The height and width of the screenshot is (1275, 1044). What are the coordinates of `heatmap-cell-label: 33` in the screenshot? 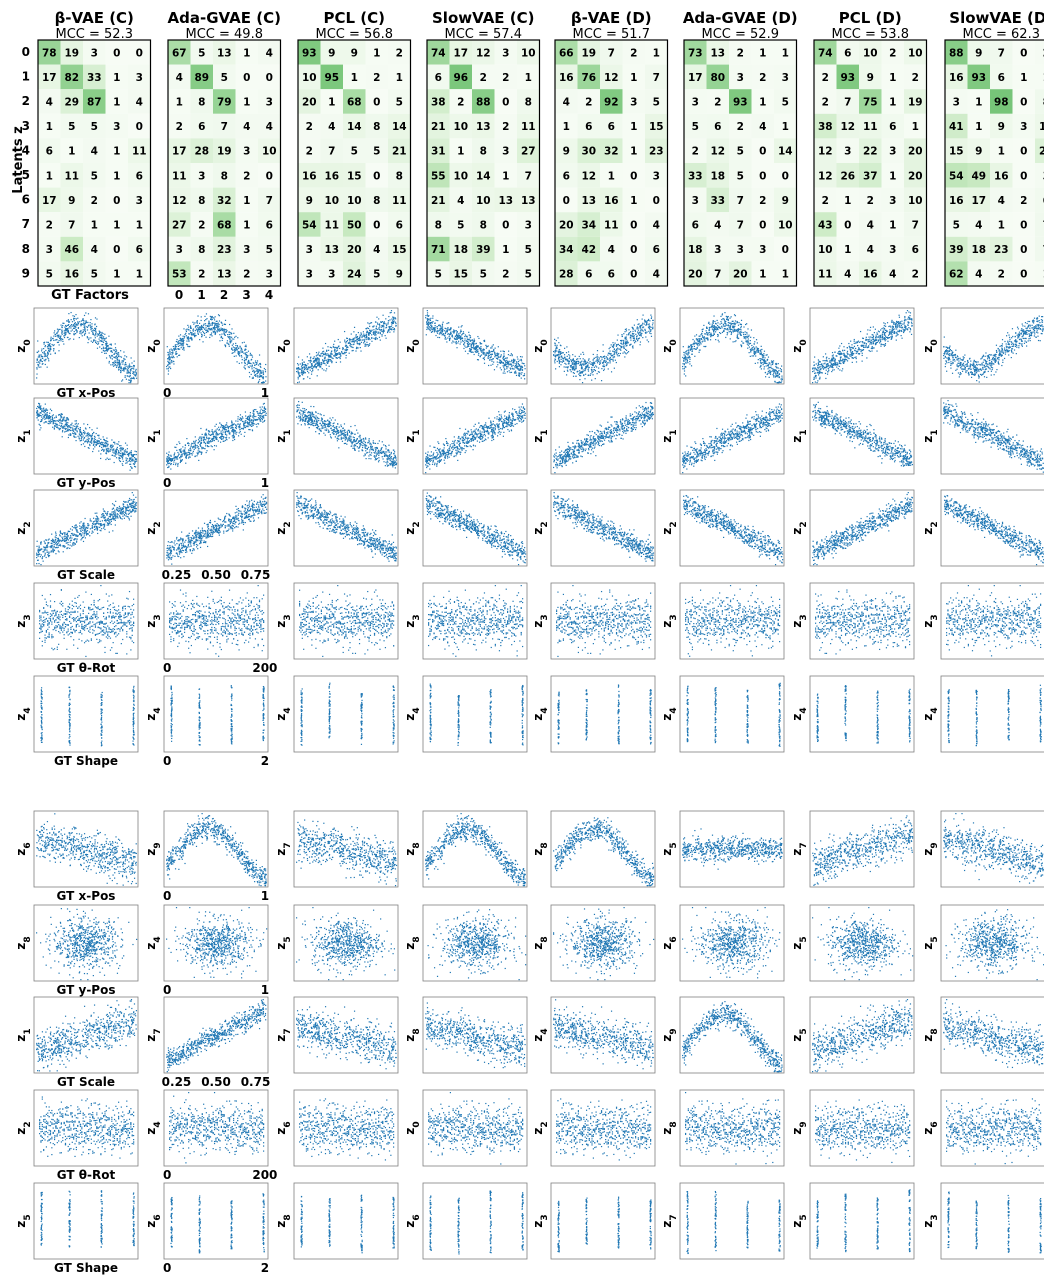 It's located at (695, 176).